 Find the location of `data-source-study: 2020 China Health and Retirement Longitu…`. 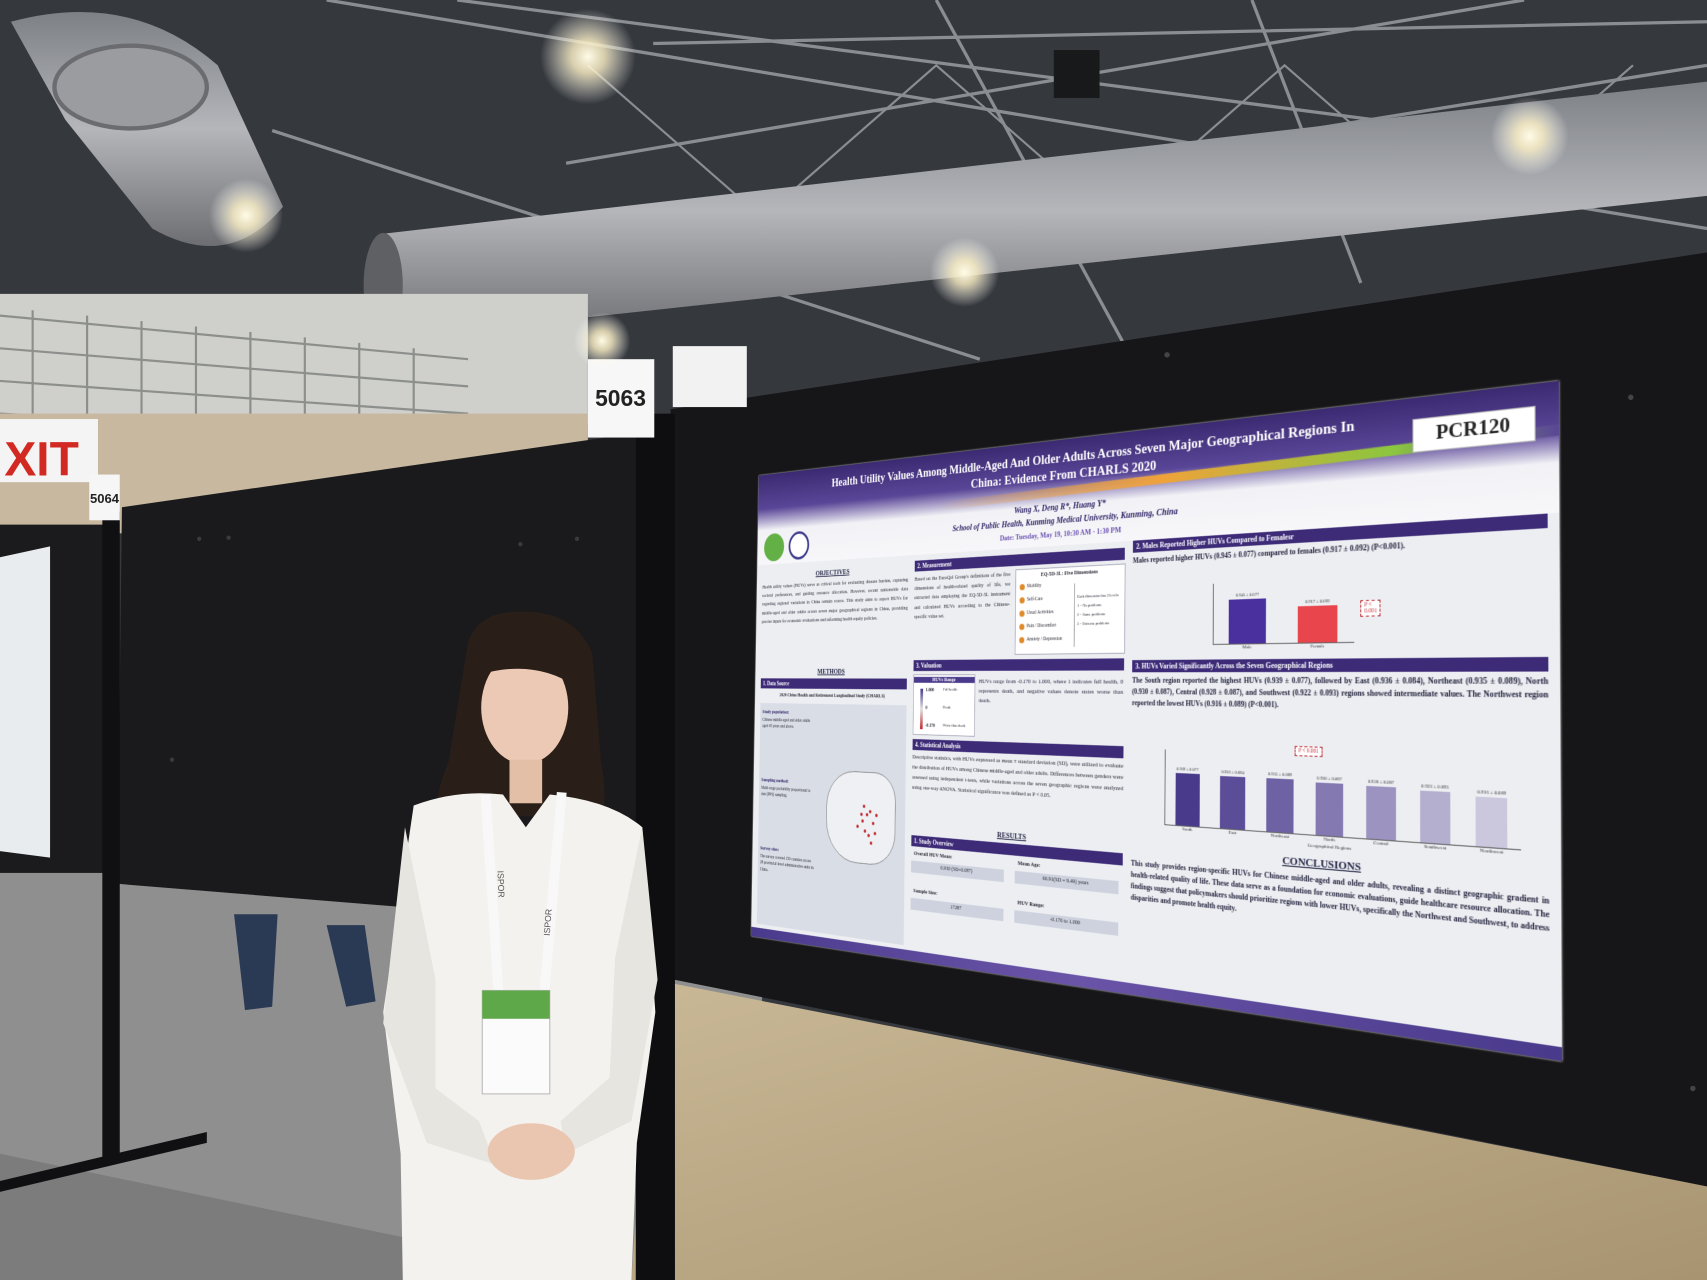

data-source-study: 2020 China Health and Retirement Longitu… is located at coordinates (832, 696).